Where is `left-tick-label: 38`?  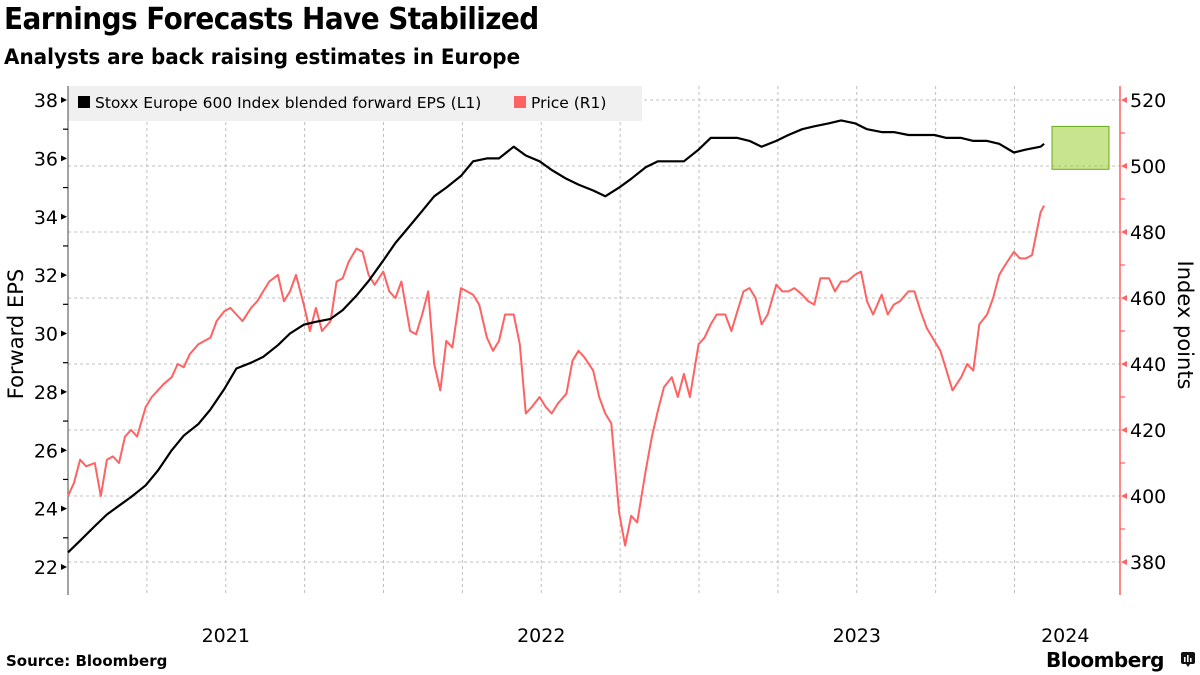
left-tick-label: 38 is located at coordinates (46, 101).